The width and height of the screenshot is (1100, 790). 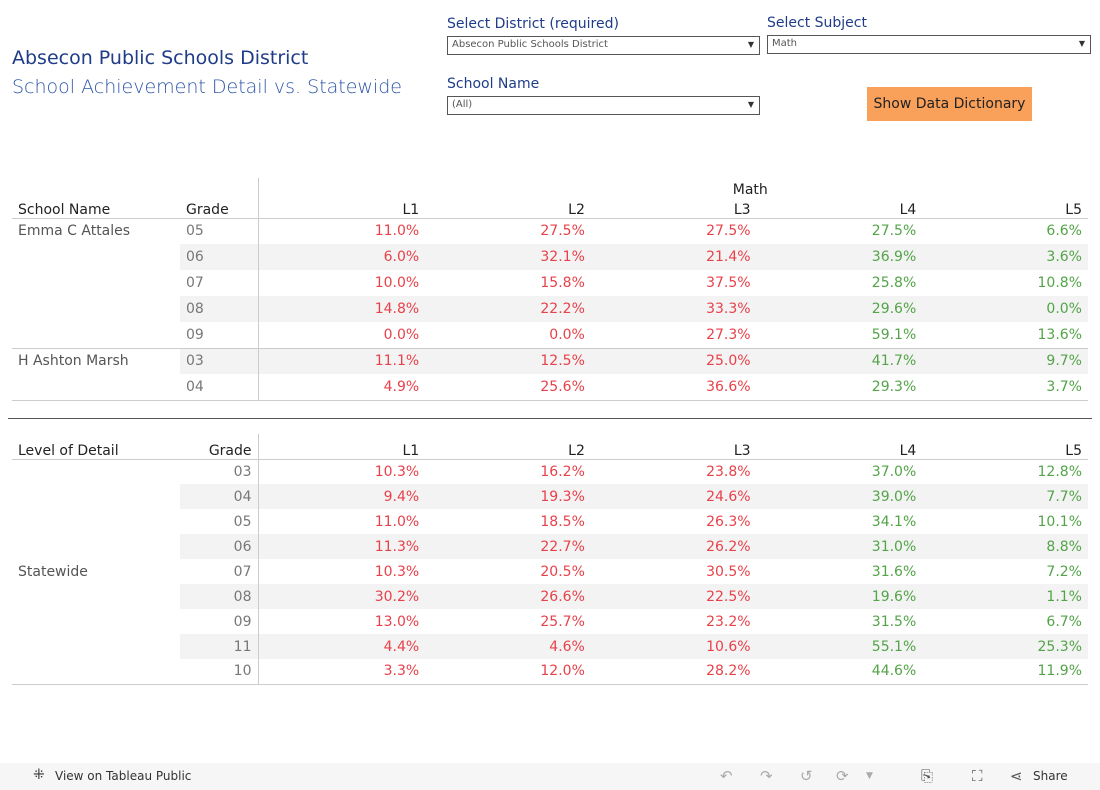 I want to click on cell-L3: 26.2%, so click(x=673, y=546).